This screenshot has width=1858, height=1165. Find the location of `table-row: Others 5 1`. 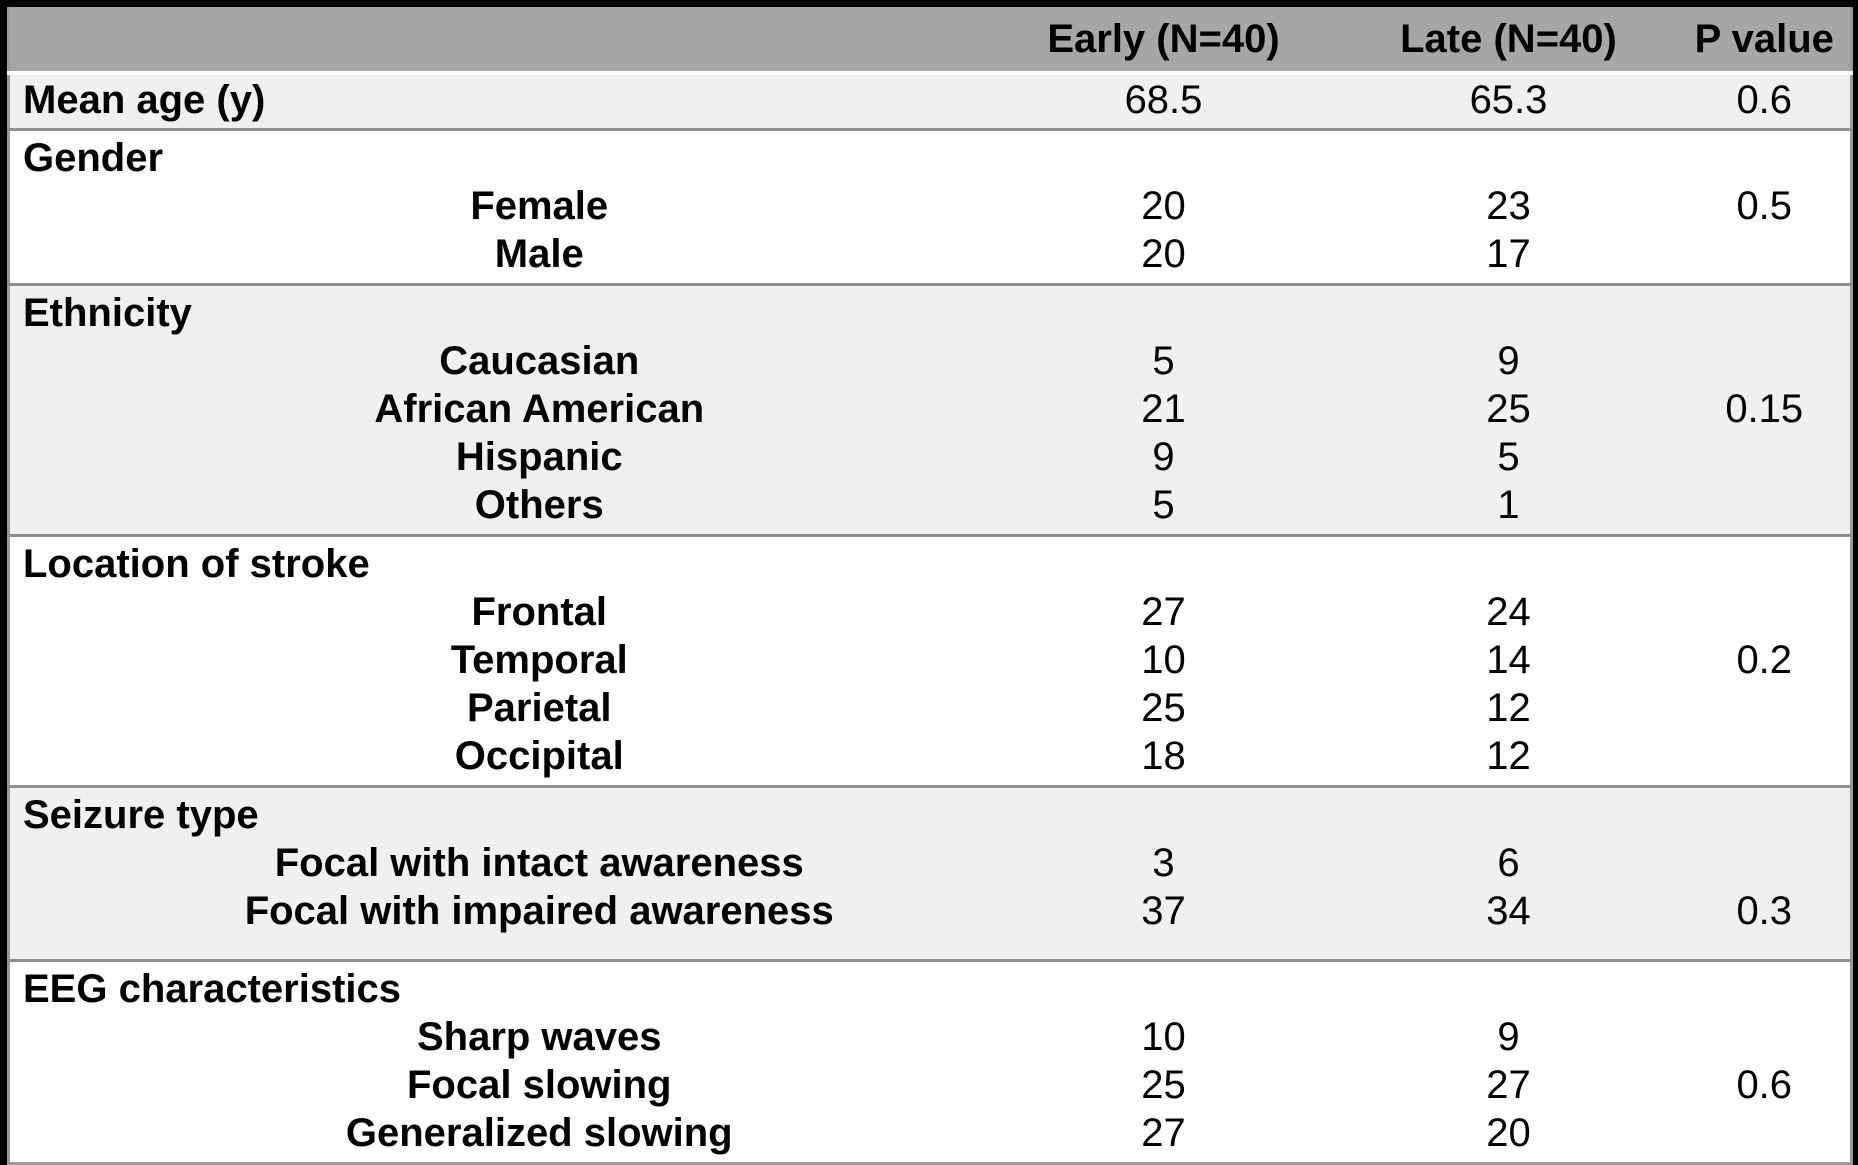

table-row: Others 5 1 is located at coordinates (930, 508).